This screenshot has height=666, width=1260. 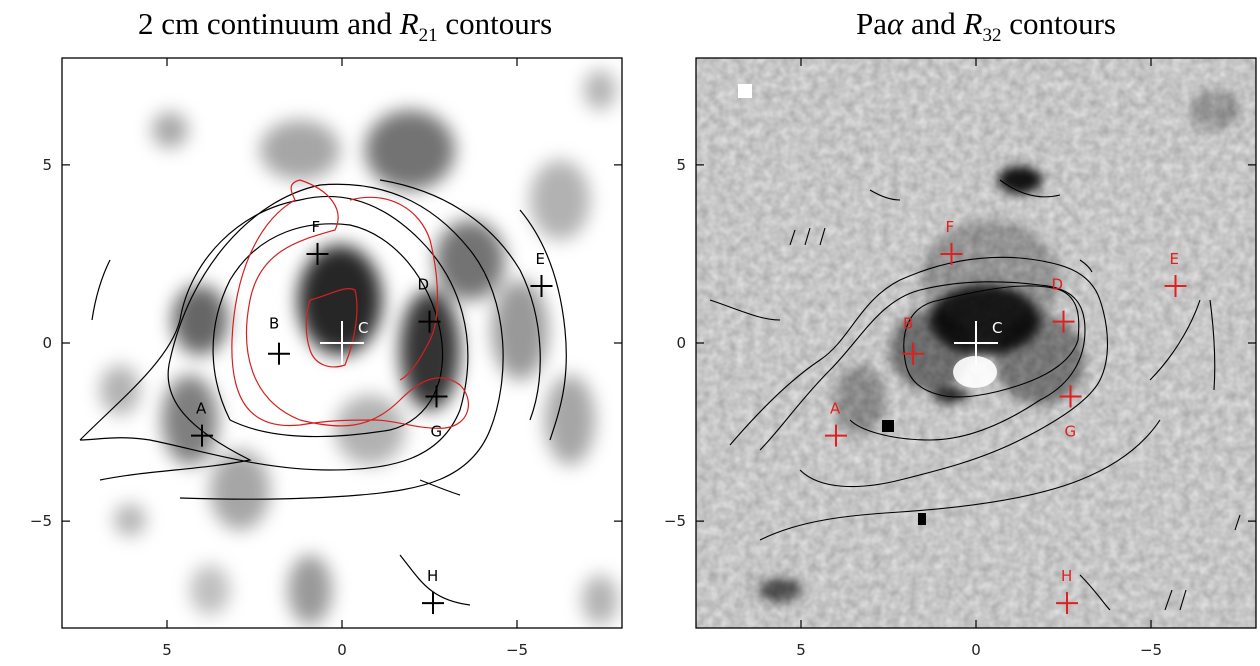 What do you see at coordinates (432, 576) in the screenshot?
I see `left-marker-label-h: H` at bounding box center [432, 576].